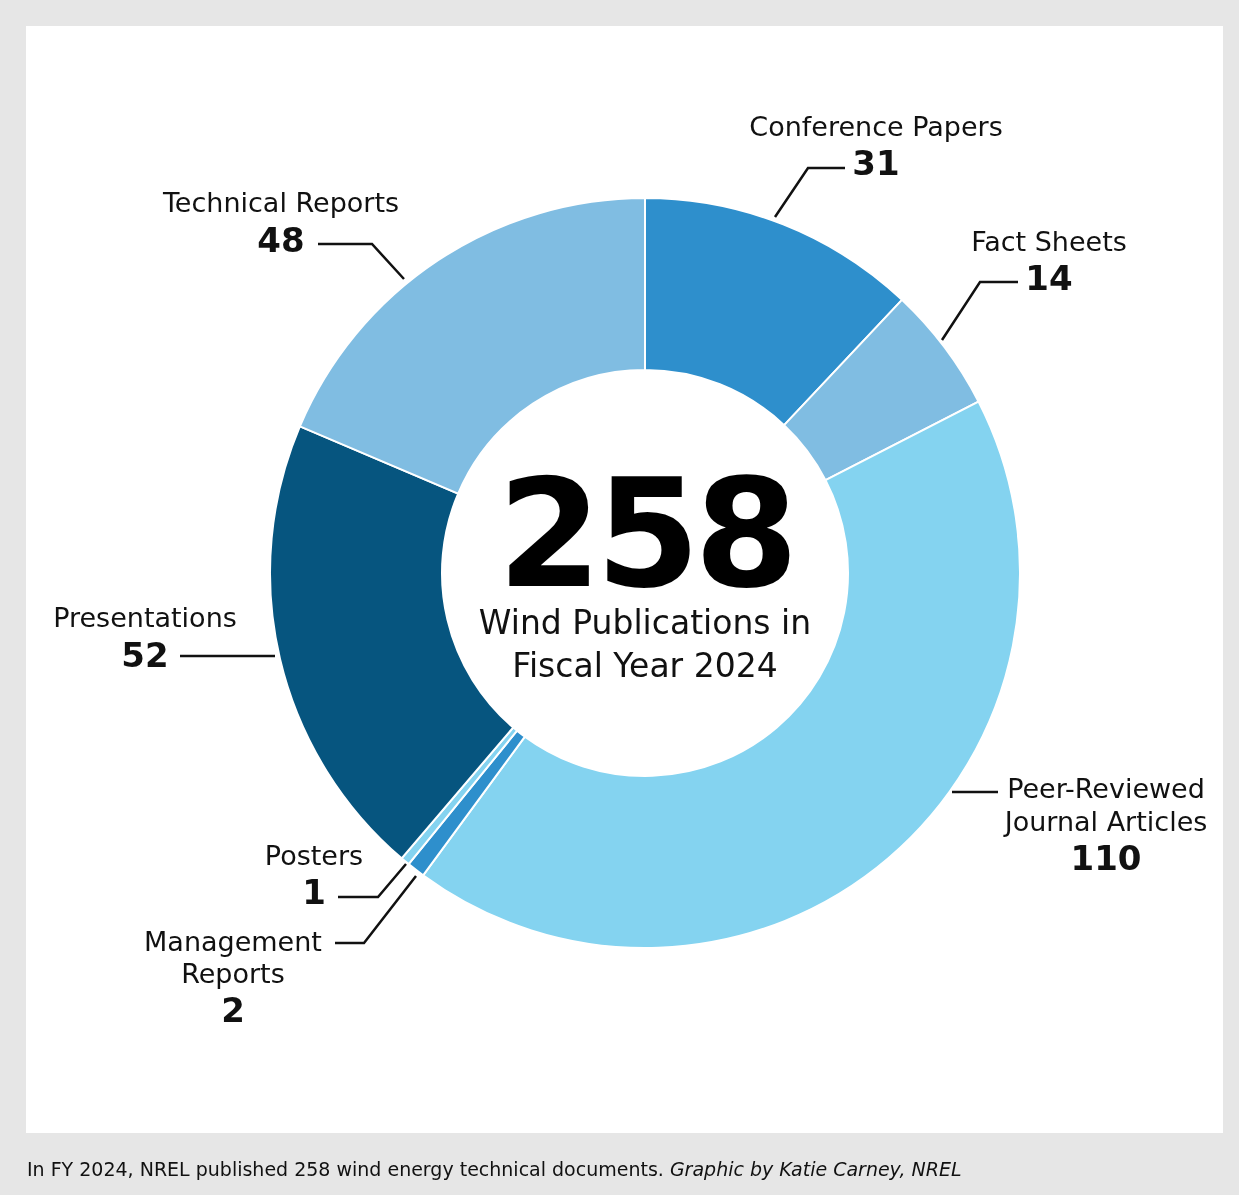  What do you see at coordinates (280, 202) in the screenshot?
I see `slice-label: Technical Reports` at bounding box center [280, 202].